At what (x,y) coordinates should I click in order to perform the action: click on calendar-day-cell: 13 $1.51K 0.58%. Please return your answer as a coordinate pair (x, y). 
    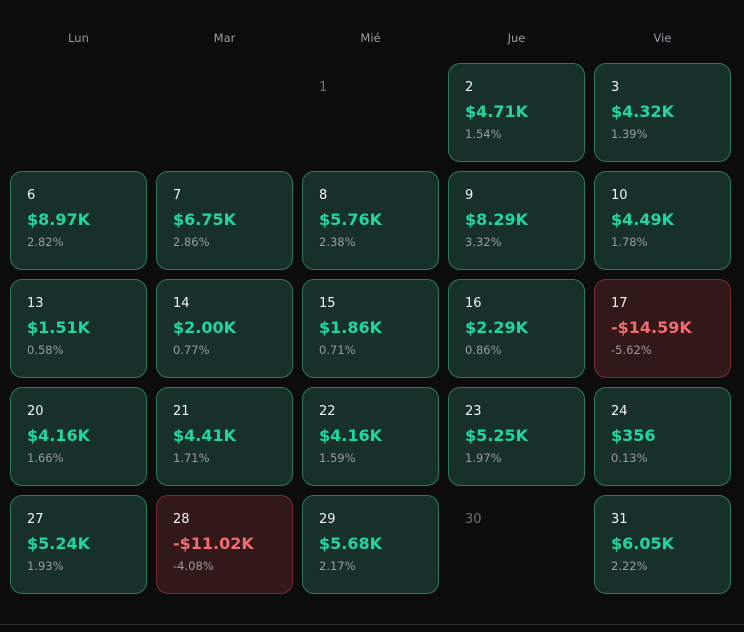
    Looking at the image, I should click on (78, 328).